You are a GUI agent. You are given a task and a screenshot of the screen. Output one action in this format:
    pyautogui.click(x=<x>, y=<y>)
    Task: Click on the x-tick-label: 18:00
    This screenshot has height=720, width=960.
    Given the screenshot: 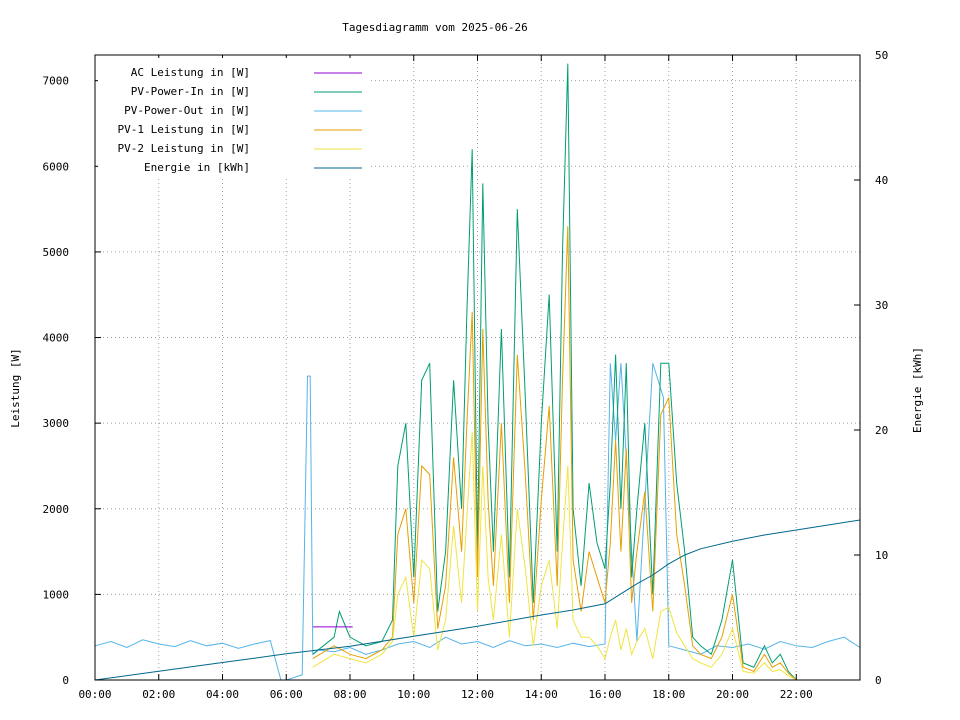 What is the action you would take?
    pyautogui.click(x=668, y=694)
    